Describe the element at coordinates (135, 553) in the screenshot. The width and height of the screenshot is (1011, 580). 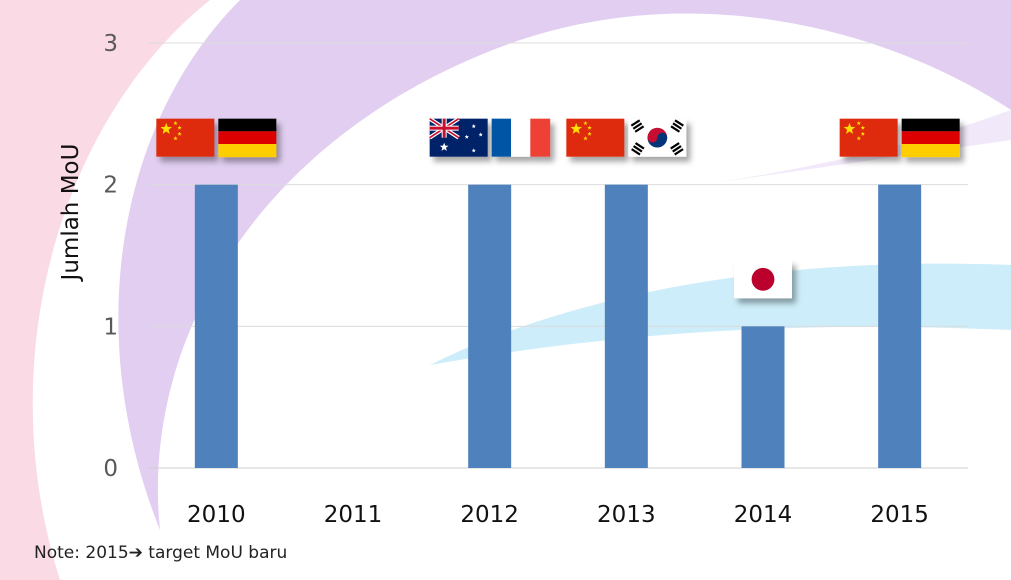
I see `arrow-icon: ➔` at that location.